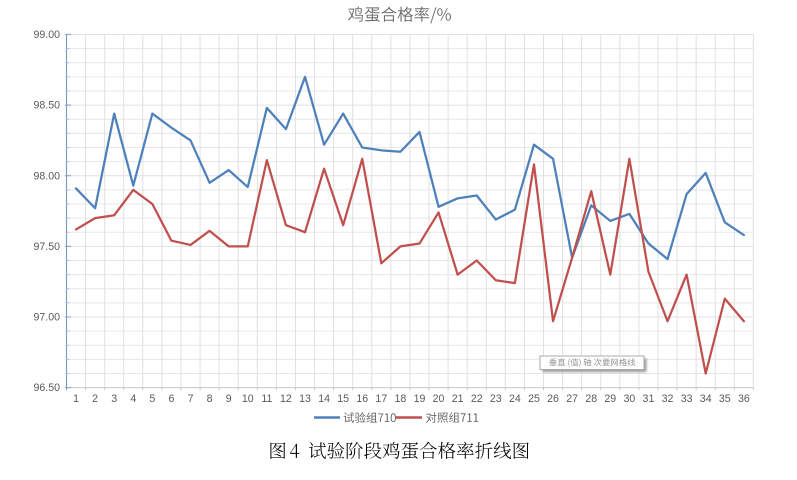  What do you see at coordinates (725, 399) in the screenshot?
I see `svg-text: 35` at bounding box center [725, 399].